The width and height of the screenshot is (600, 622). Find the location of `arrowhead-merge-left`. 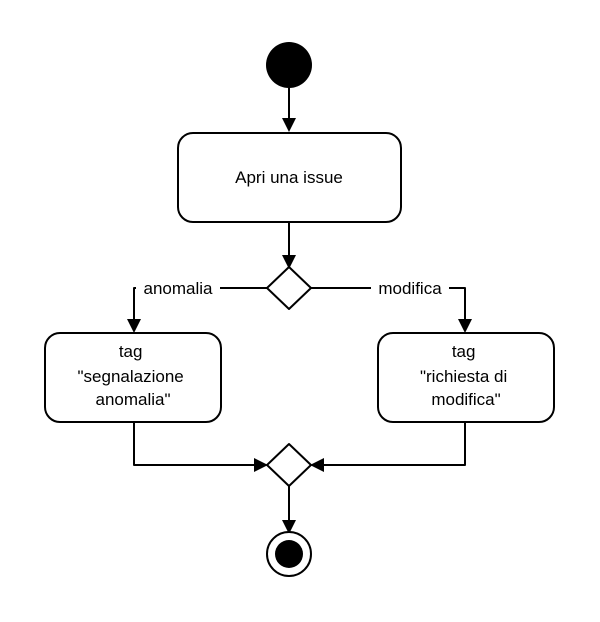

arrowhead-merge-left is located at coordinates (261, 465).